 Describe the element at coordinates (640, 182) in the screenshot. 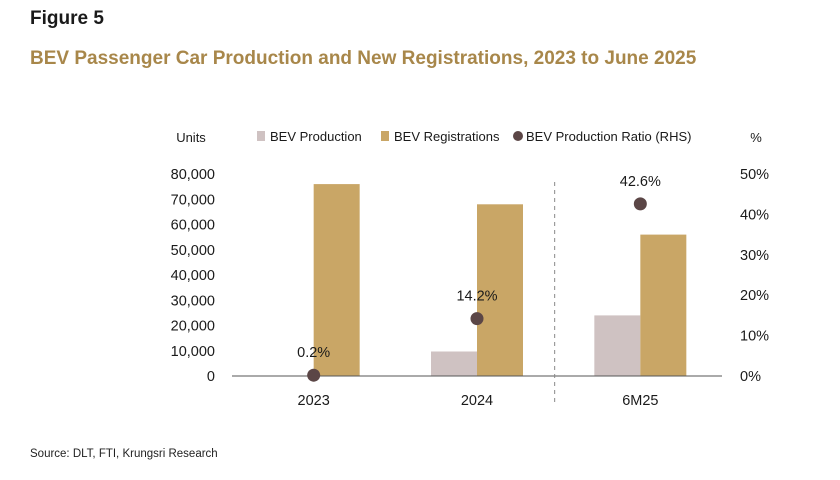

I see `ratio-data-label: 42.6%` at that location.